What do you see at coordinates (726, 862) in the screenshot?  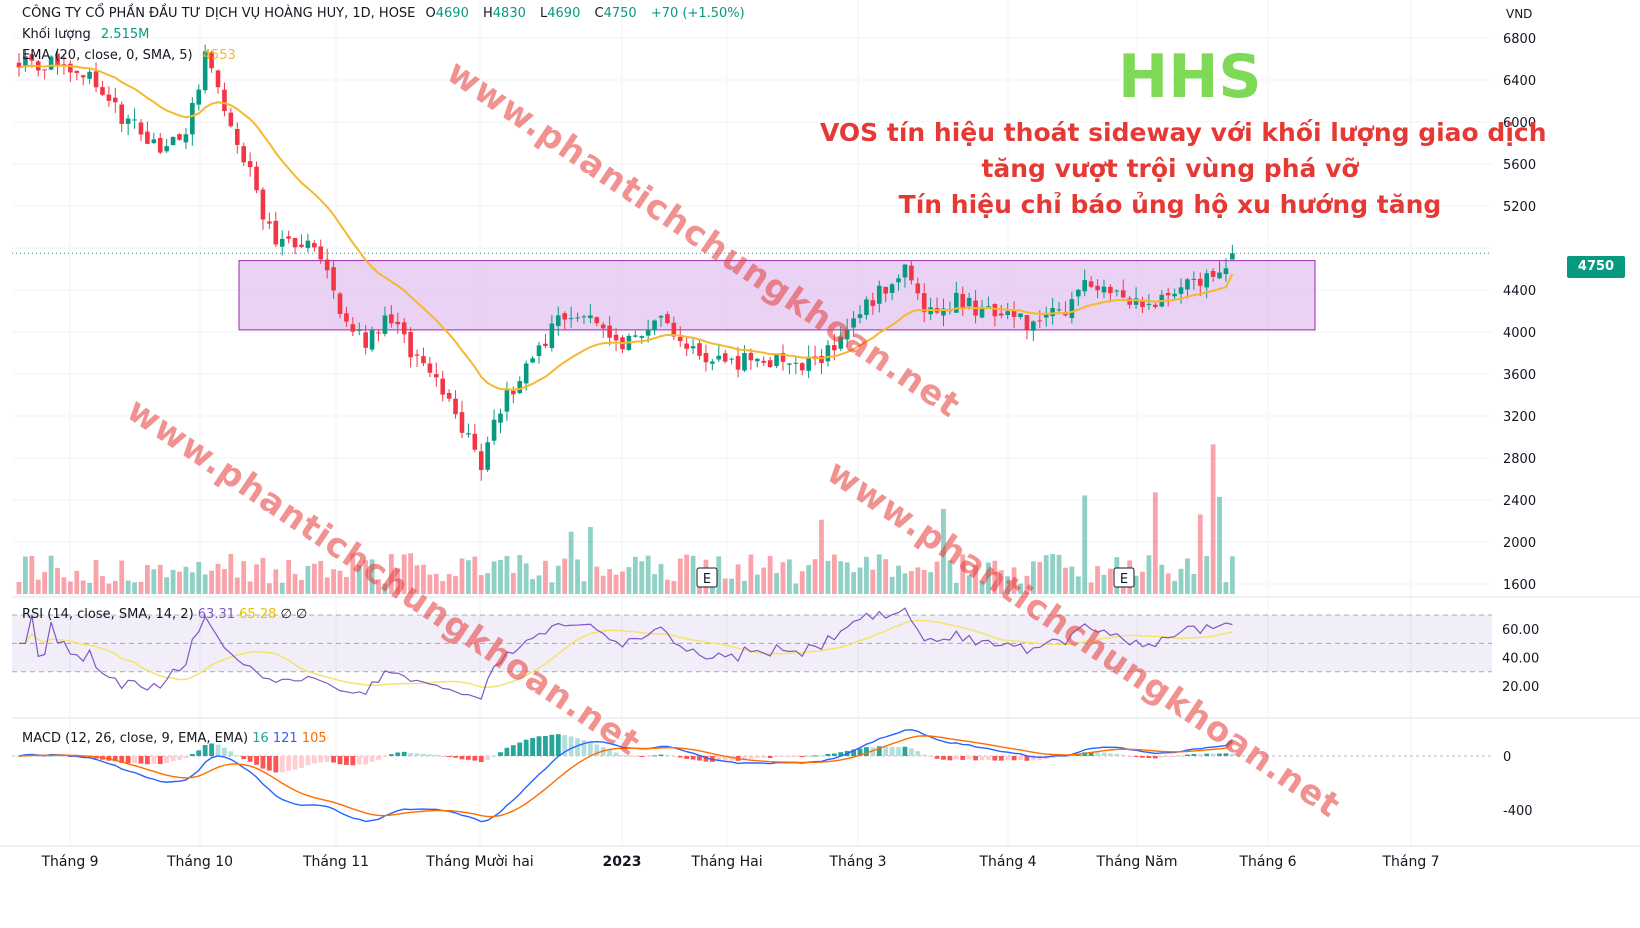 I see `time-axis-label: Tháng Hai` at bounding box center [726, 862].